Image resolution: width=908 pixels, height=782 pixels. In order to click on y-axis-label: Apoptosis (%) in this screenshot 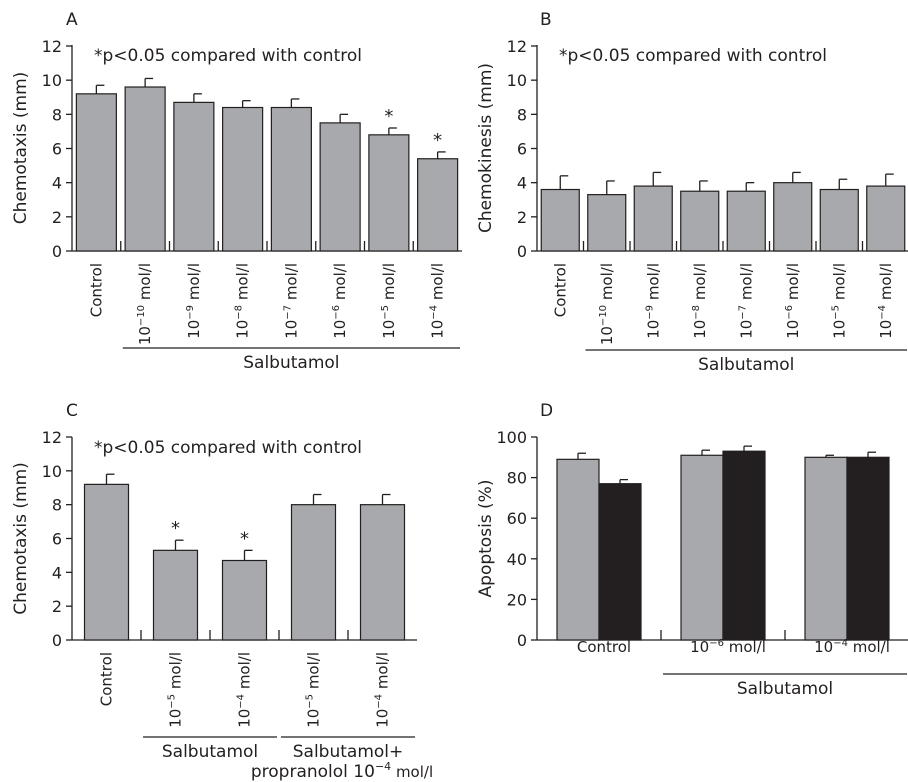, I will do `click(486, 539)`.